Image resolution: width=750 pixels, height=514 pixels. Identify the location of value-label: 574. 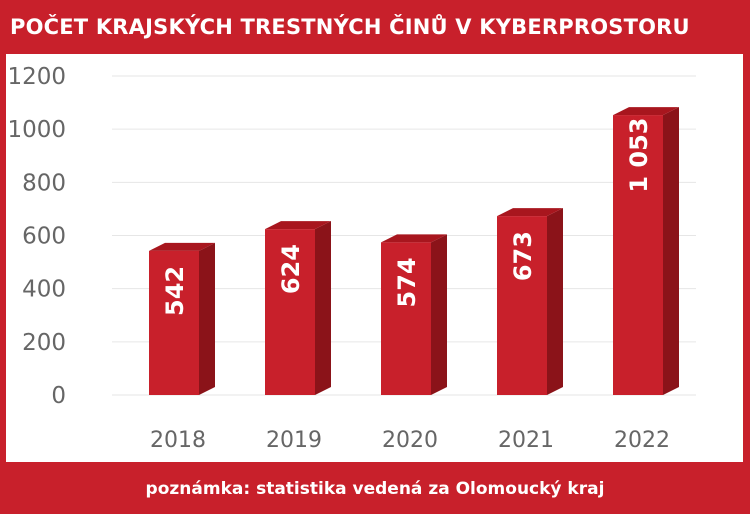
(407, 282).